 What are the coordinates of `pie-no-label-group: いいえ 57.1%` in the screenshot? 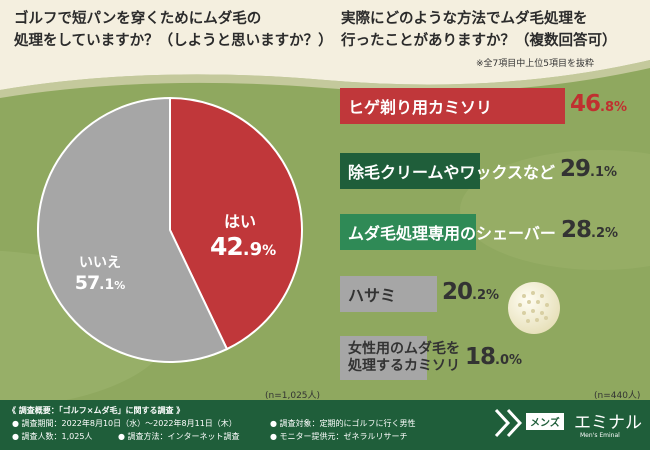 It's located at (100, 273).